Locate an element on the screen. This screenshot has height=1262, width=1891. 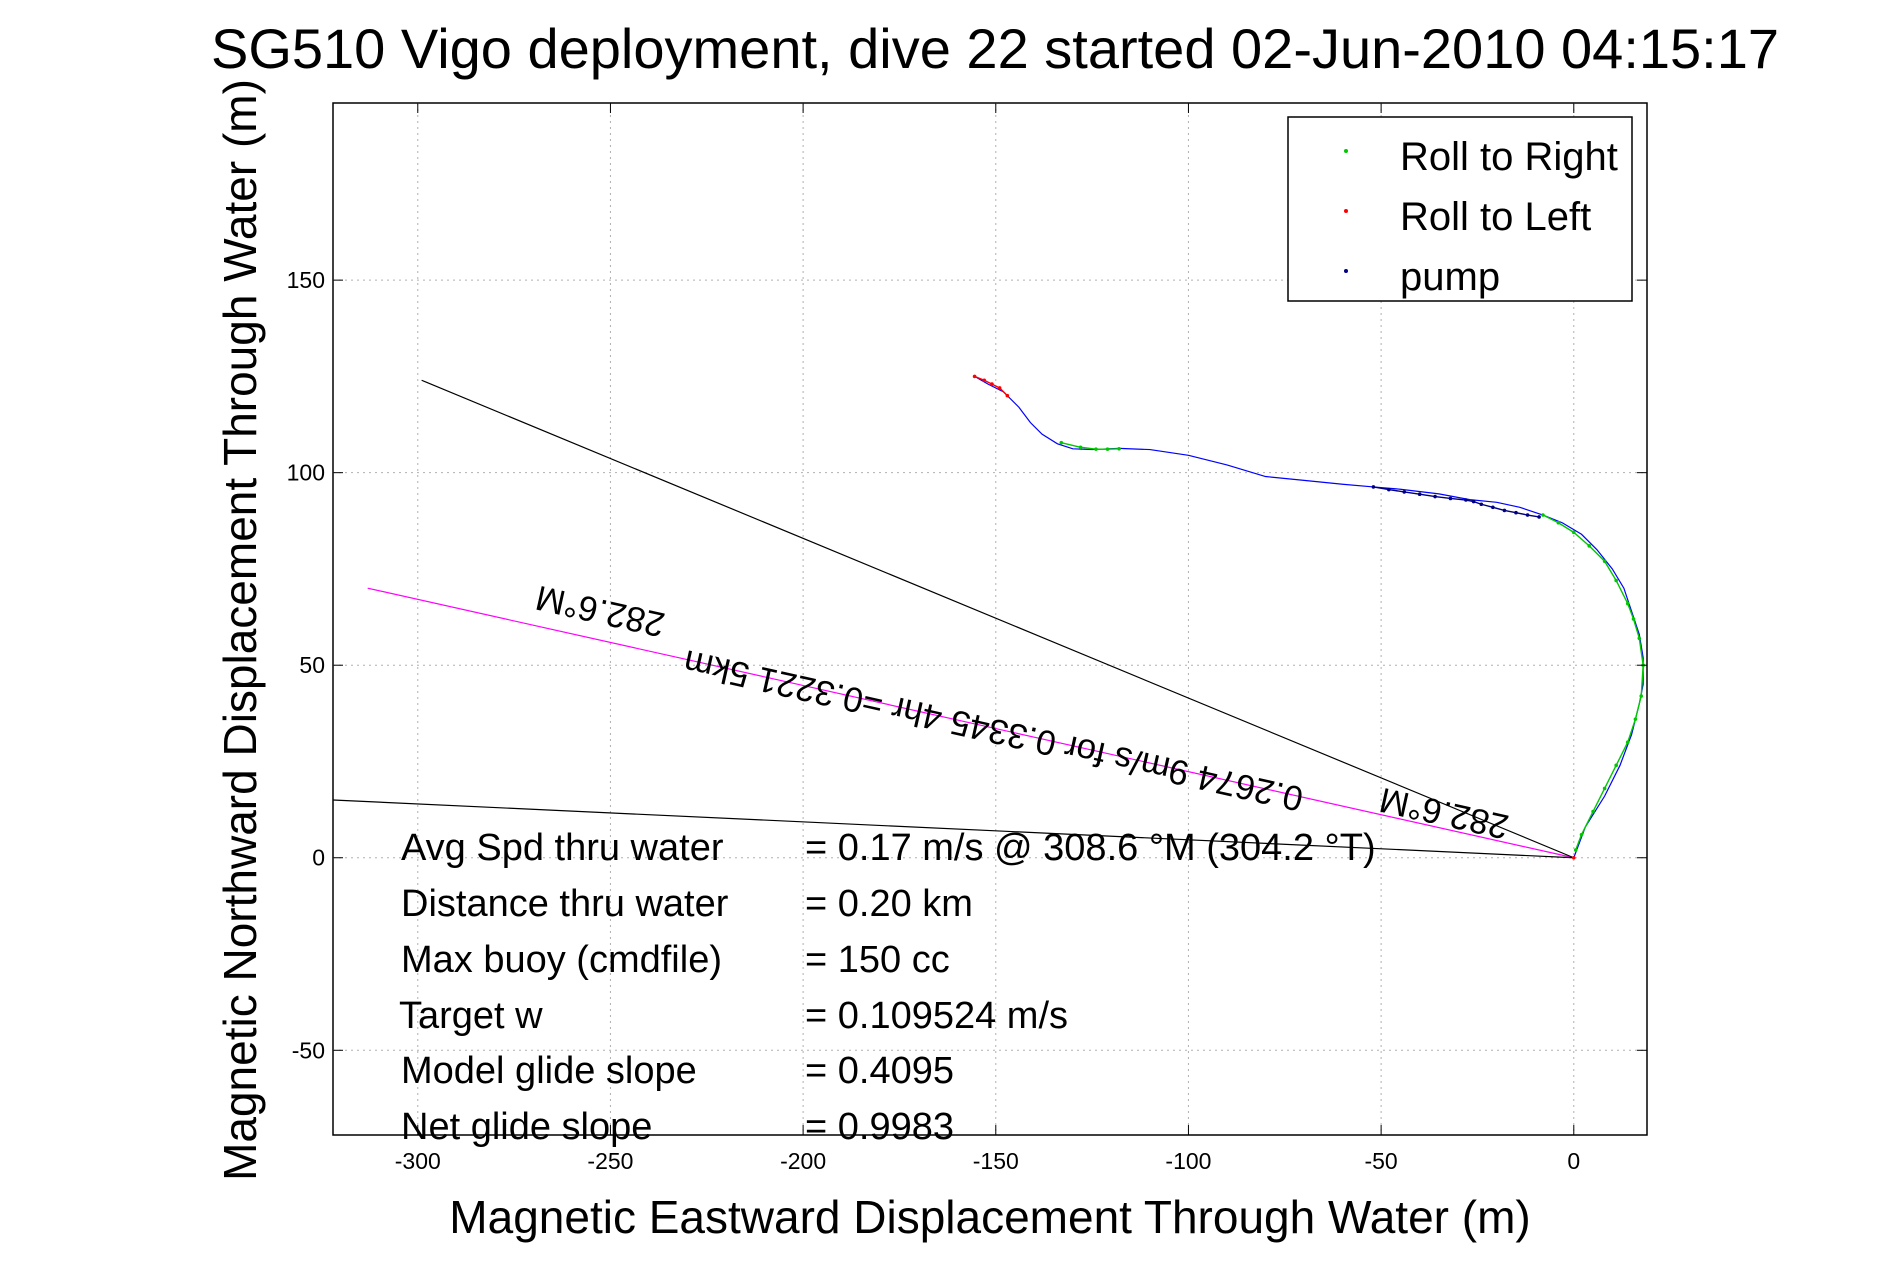
info-value-target-w: = 0.109524 m/s is located at coordinates (936, 1016).